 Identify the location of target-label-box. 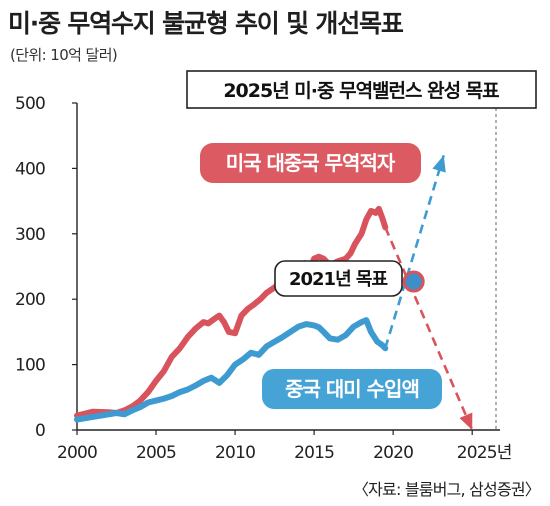
(361, 89).